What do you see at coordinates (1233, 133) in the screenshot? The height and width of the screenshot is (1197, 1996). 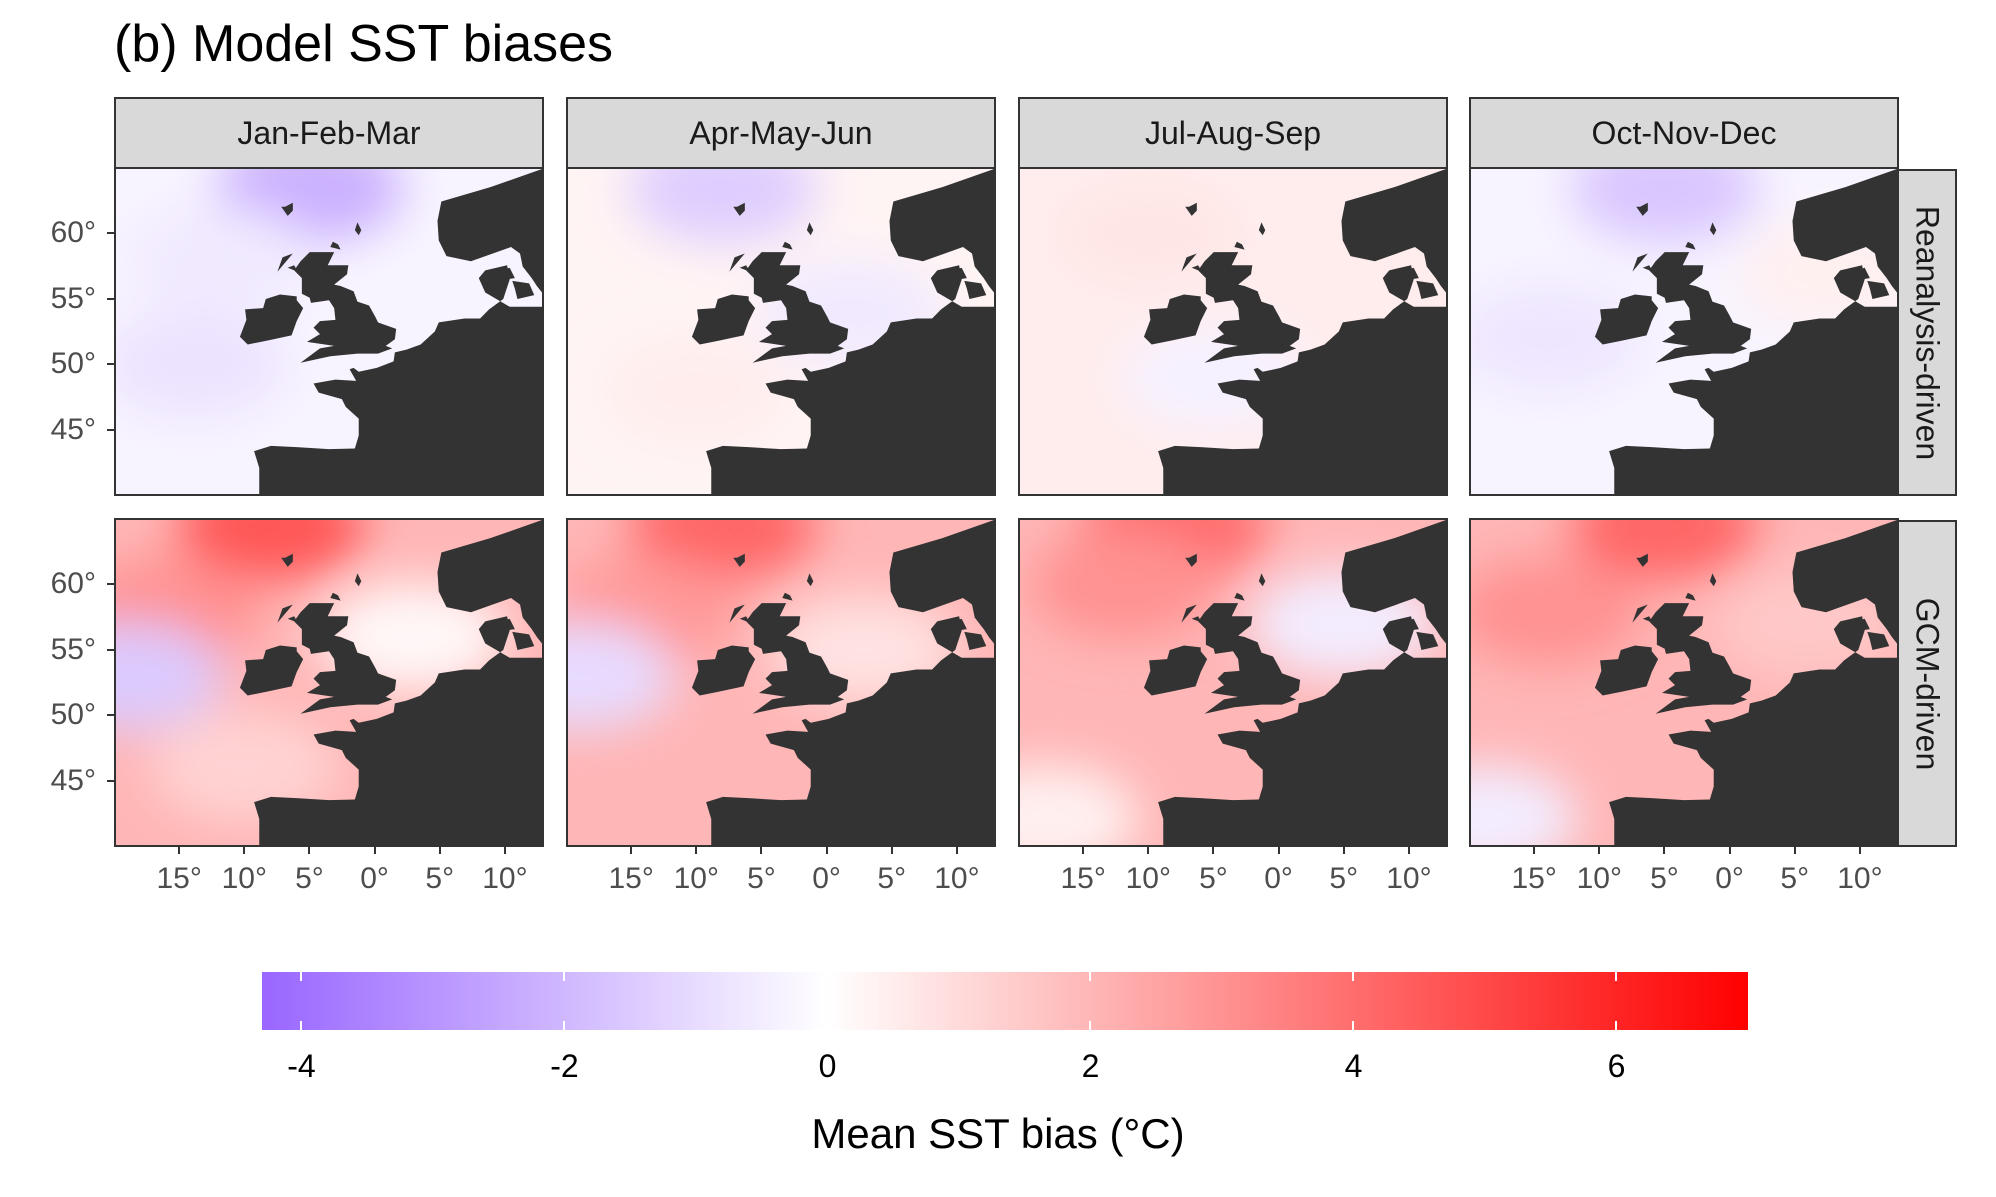 I see `column-header-jas: Jul-Aug-Sep` at bounding box center [1233, 133].